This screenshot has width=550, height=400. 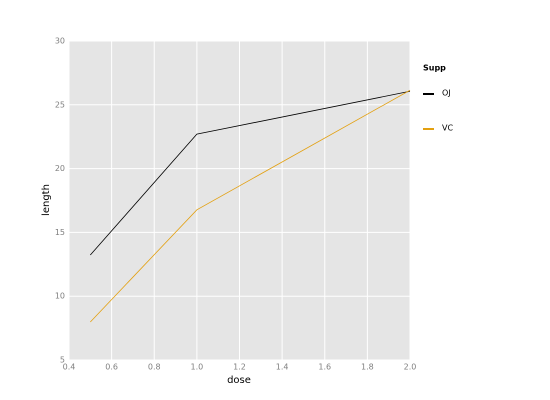 What do you see at coordinates (60, 168) in the screenshot?
I see `y-tick-label: 20` at bounding box center [60, 168].